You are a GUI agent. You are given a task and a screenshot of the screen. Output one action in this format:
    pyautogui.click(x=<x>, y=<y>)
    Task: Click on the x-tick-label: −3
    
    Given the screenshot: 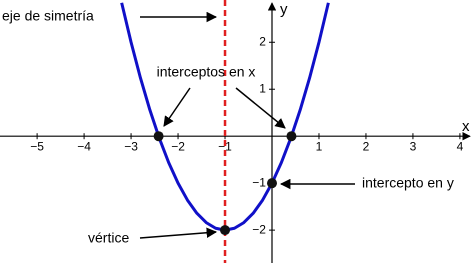 What is the action you would take?
    pyautogui.click(x=131, y=146)
    